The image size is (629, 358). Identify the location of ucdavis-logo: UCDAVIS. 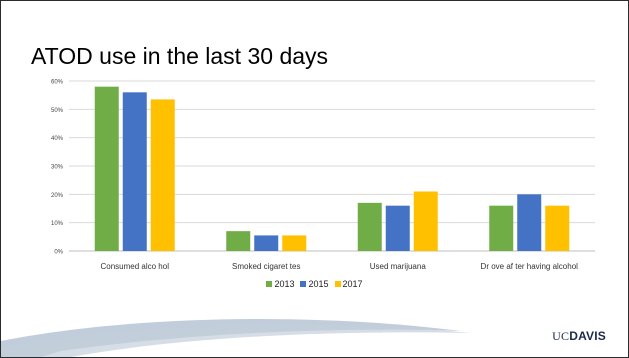
(579, 336).